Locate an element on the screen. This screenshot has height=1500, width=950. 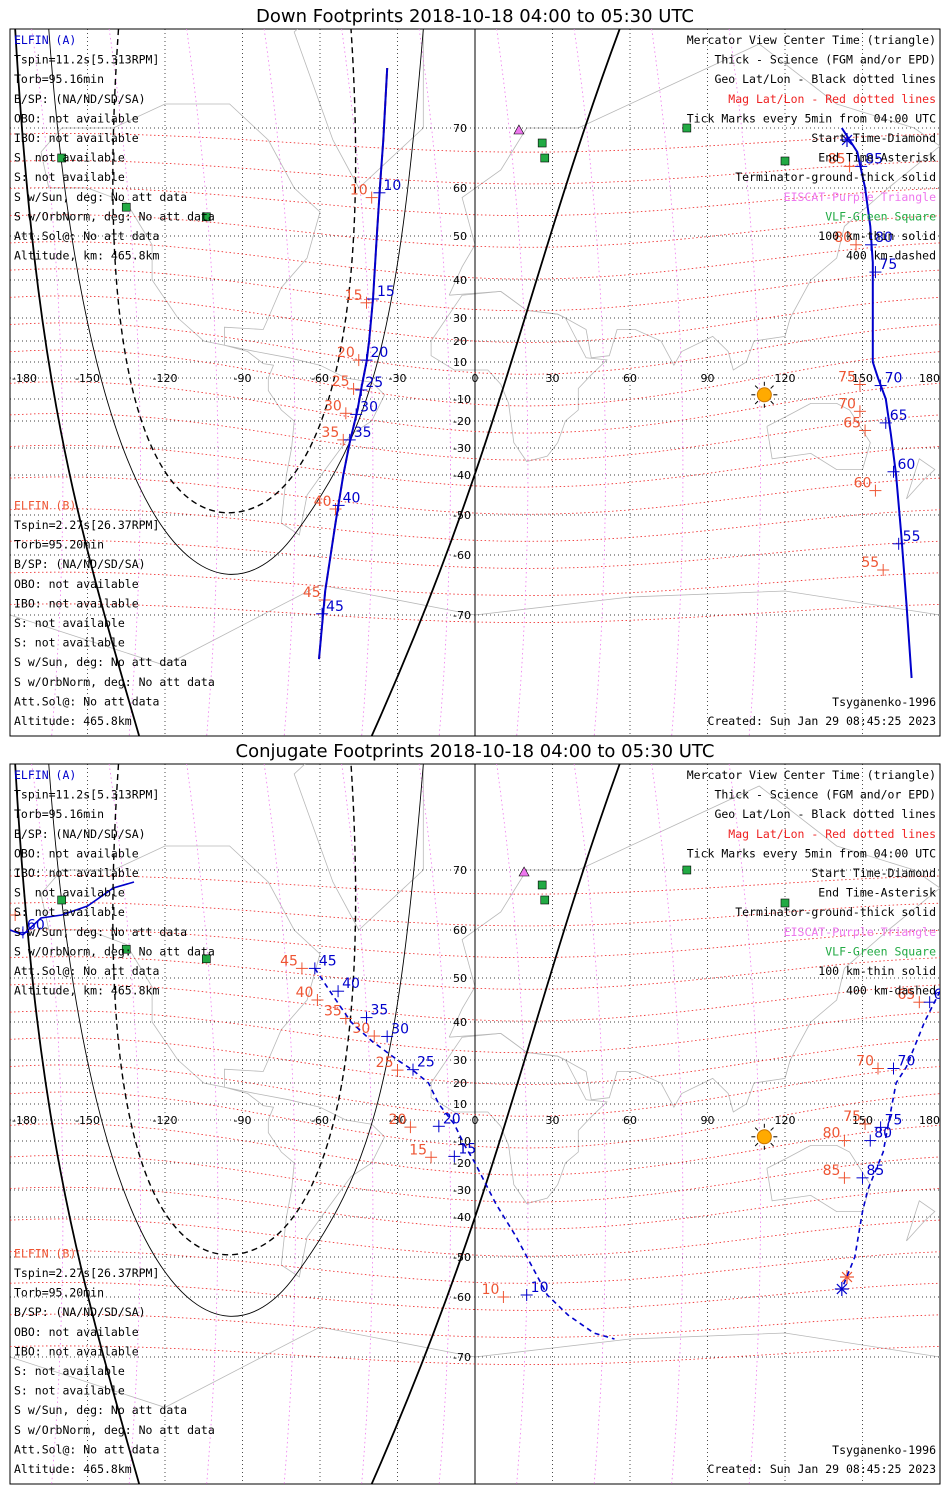
terminator-west is located at coordinates (77, 1124).